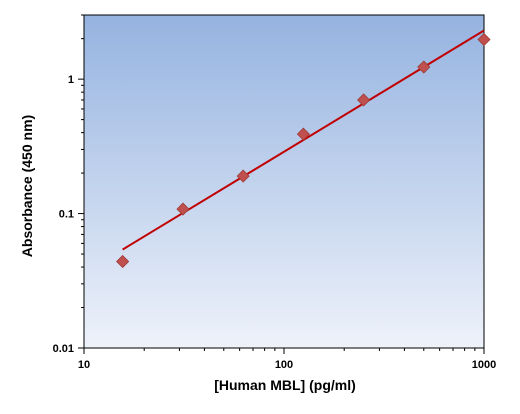 The width and height of the screenshot is (520, 414). I want to click on x-tick-label: 1000, so click(484, 365).